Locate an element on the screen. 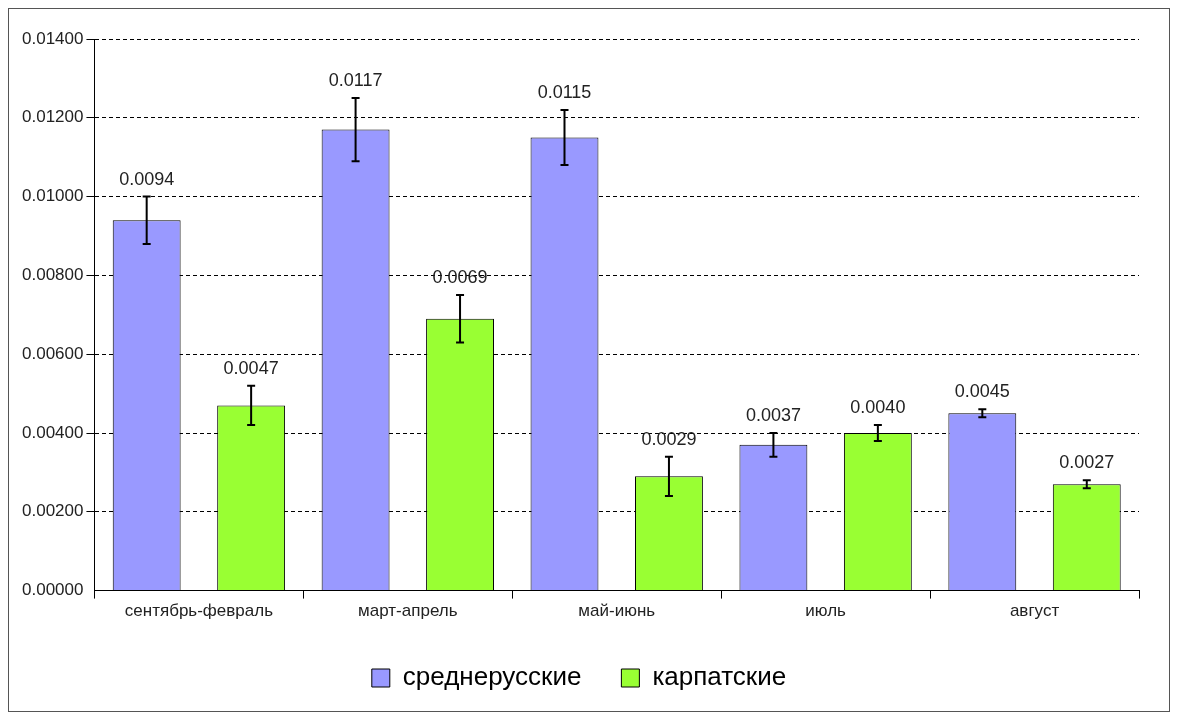  x-tick-label: сентябрь-февраль is located at coordinates (199, 611).